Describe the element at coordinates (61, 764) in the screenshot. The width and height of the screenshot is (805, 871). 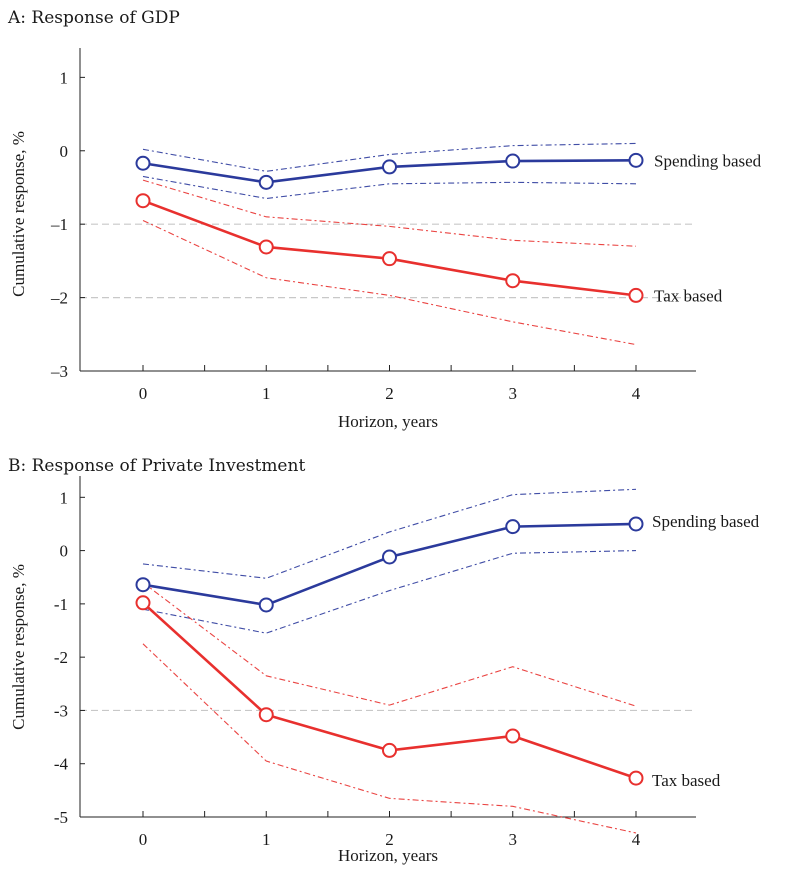
I see `y-tick-label: -4` at that location.